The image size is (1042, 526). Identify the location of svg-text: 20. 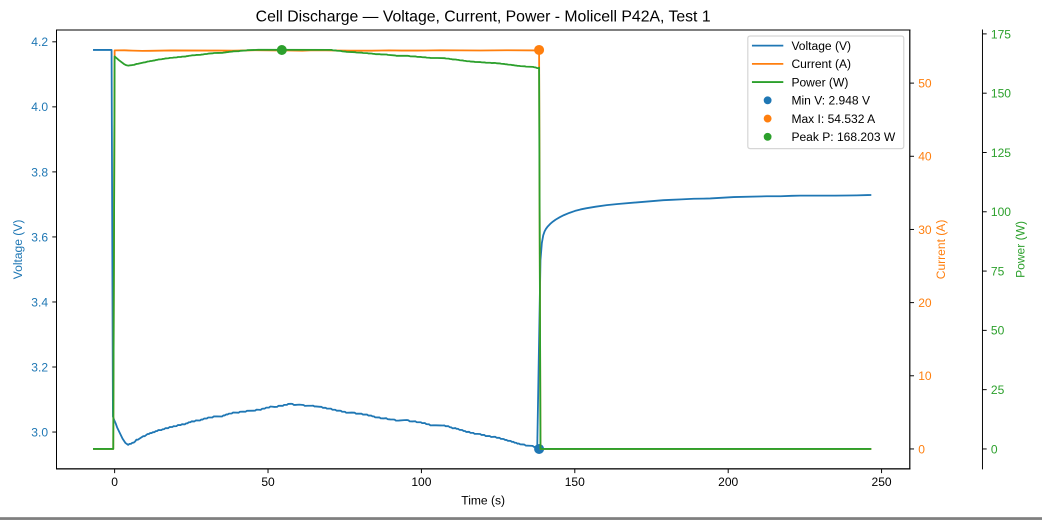
(925, 303).